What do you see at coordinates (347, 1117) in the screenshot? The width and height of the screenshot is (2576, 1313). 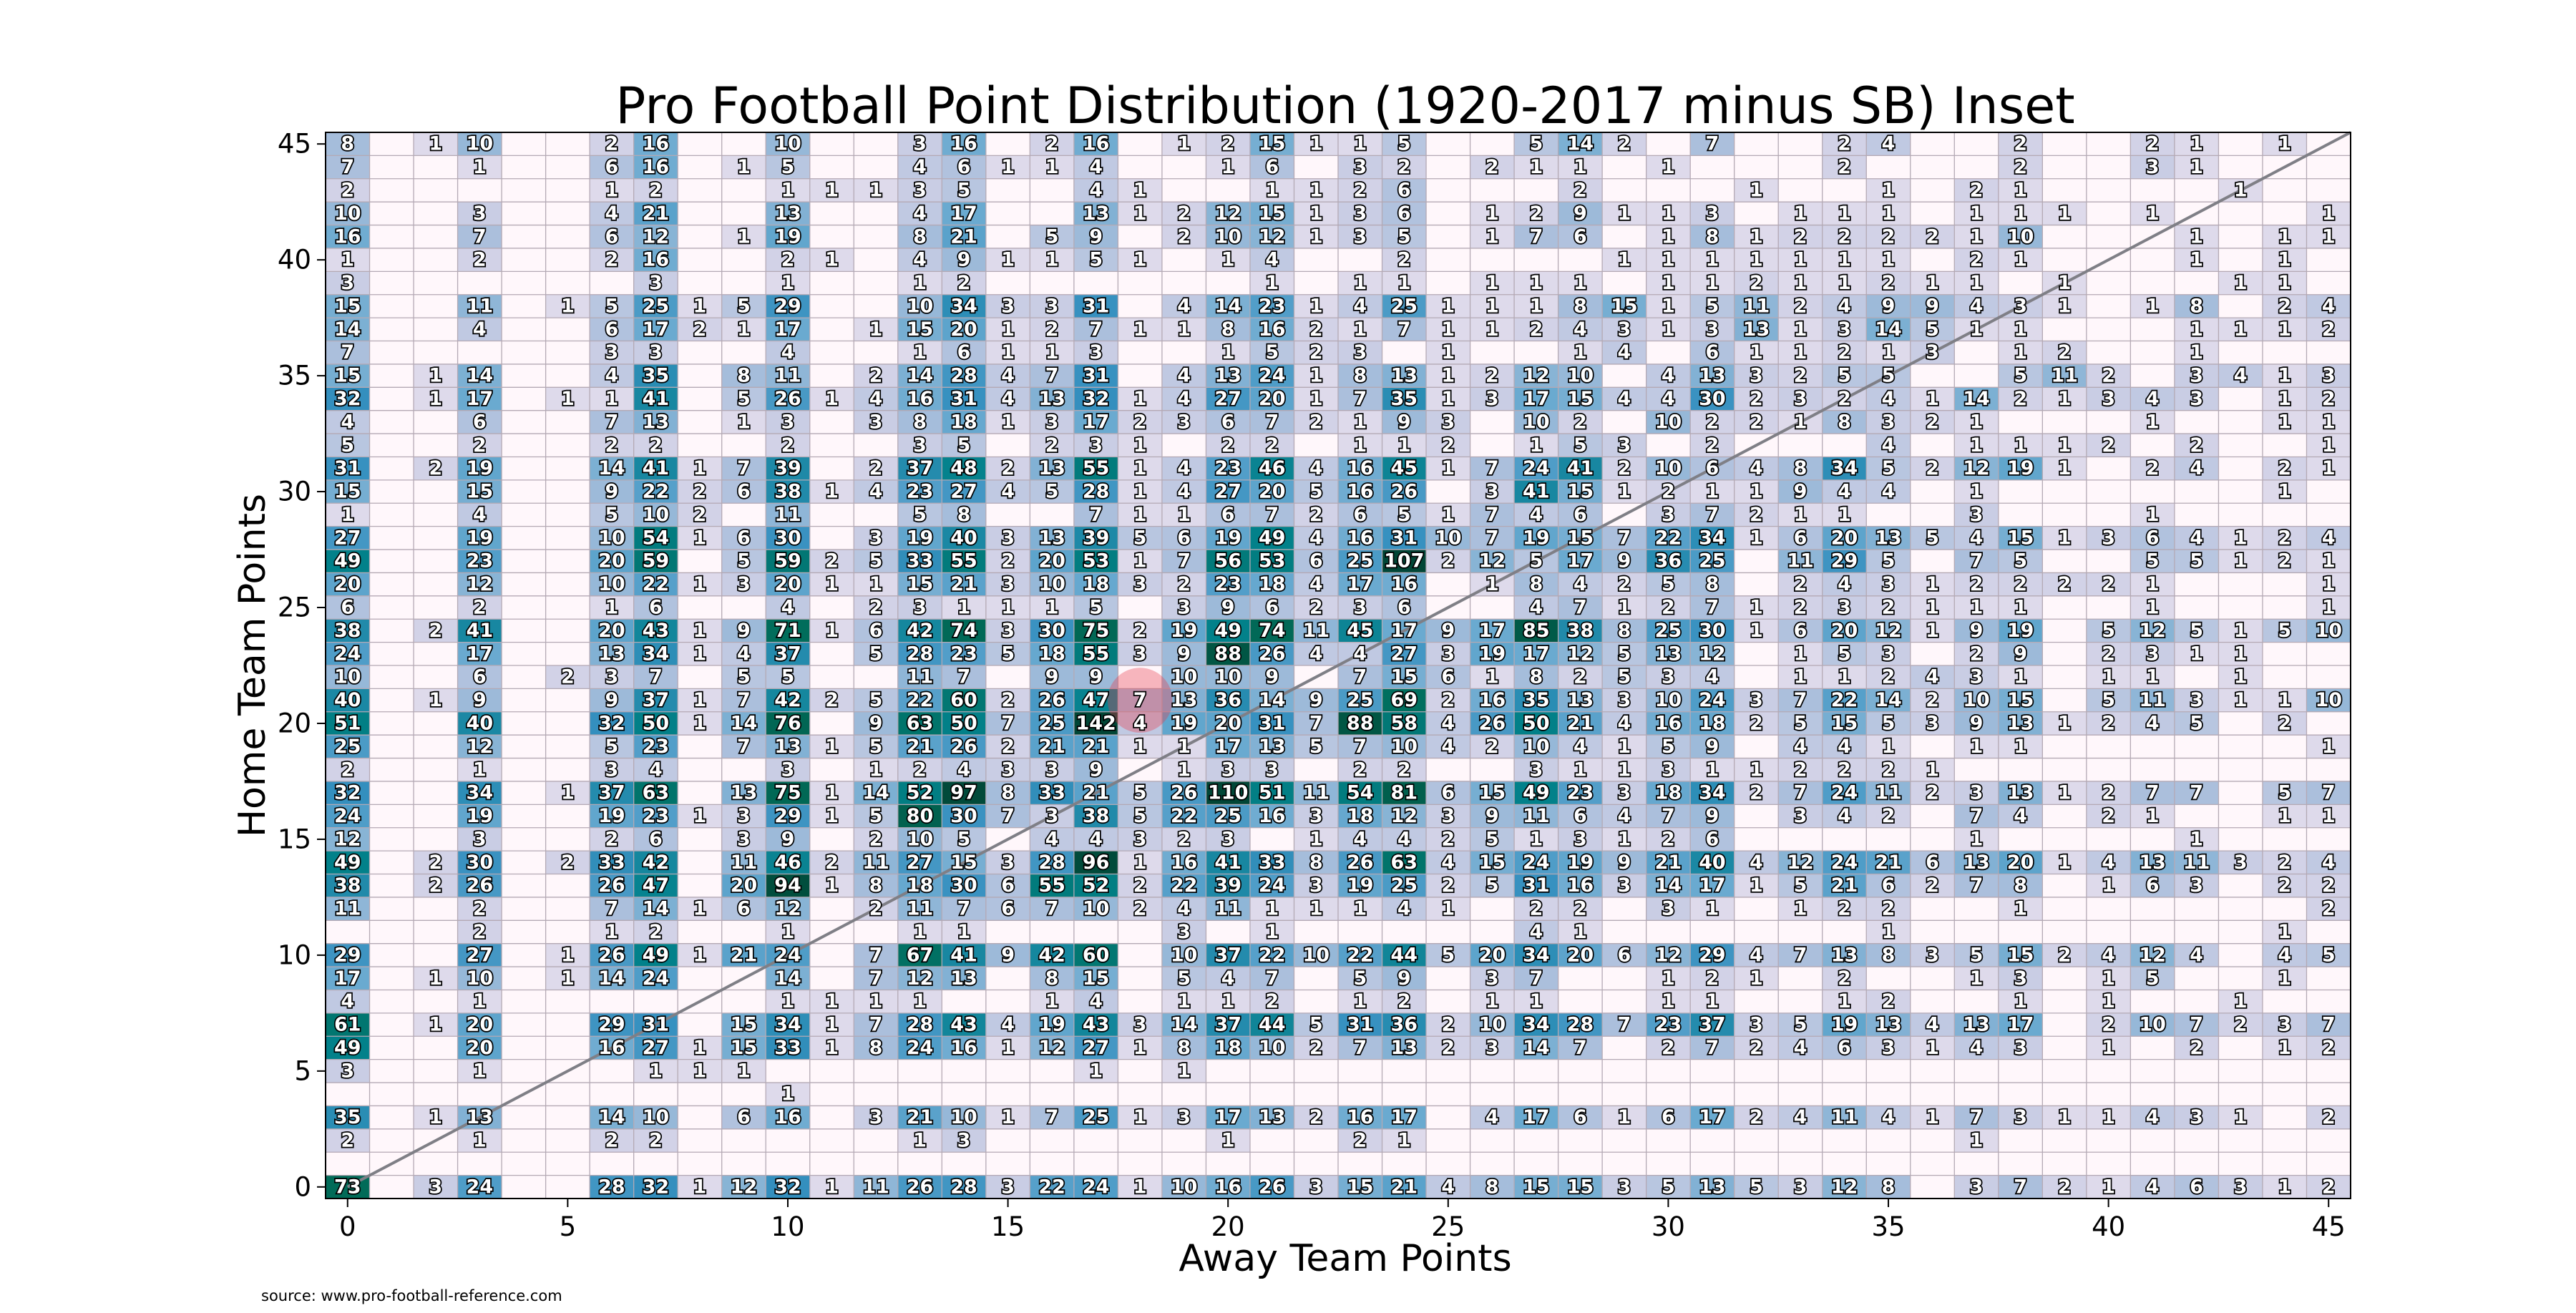 I see `cell-value-label: 35` at bounding box center [347, 1117].